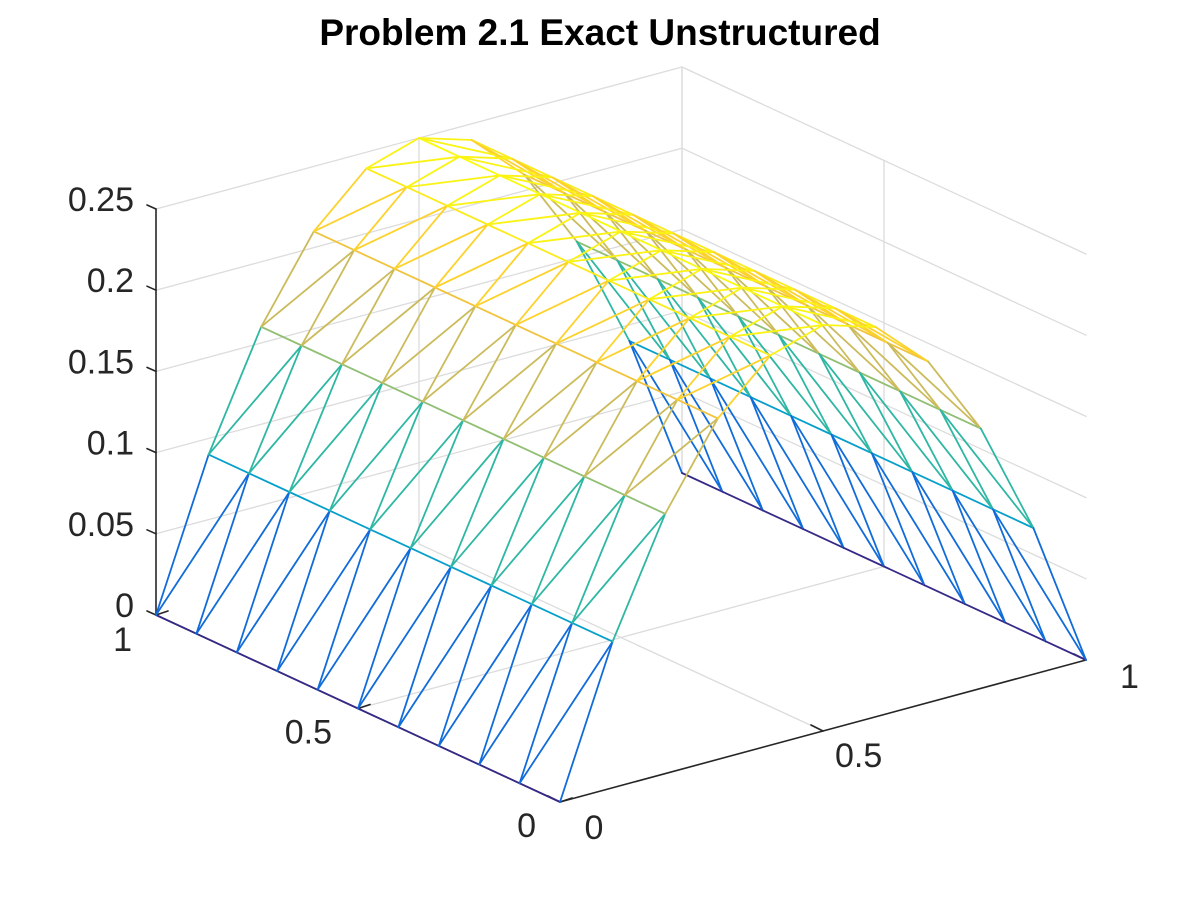 The width and height of the screenshot is (1200, 900). Describe the element at coordinates (110, 281) in the screenshot. I see `z-tick-label: 0.2` at that location.